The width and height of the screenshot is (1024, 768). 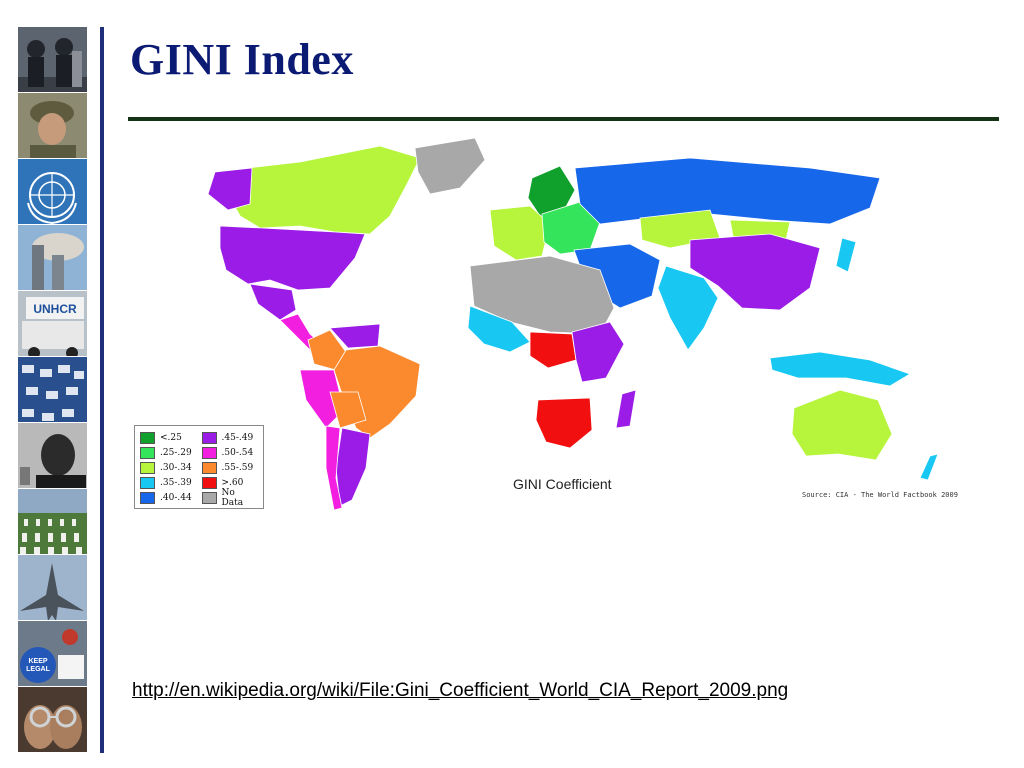 I want to click on legend-label: .50-.54, so click(x=237, y=452).